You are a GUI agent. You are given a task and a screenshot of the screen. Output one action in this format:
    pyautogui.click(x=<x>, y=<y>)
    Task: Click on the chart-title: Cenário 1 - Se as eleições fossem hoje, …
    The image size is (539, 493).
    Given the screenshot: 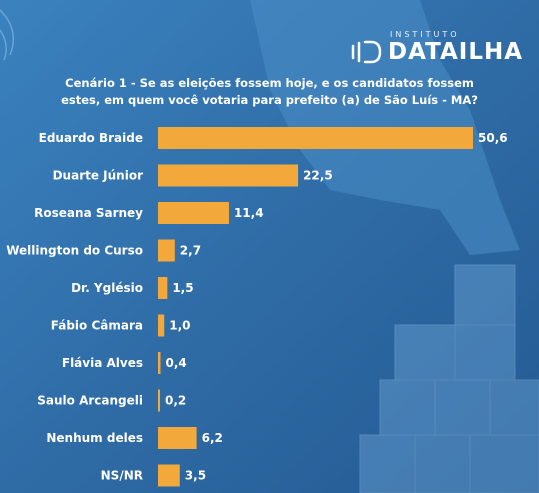 What is the action you would take?
    pyautogui.click(x=269, y=92)
    